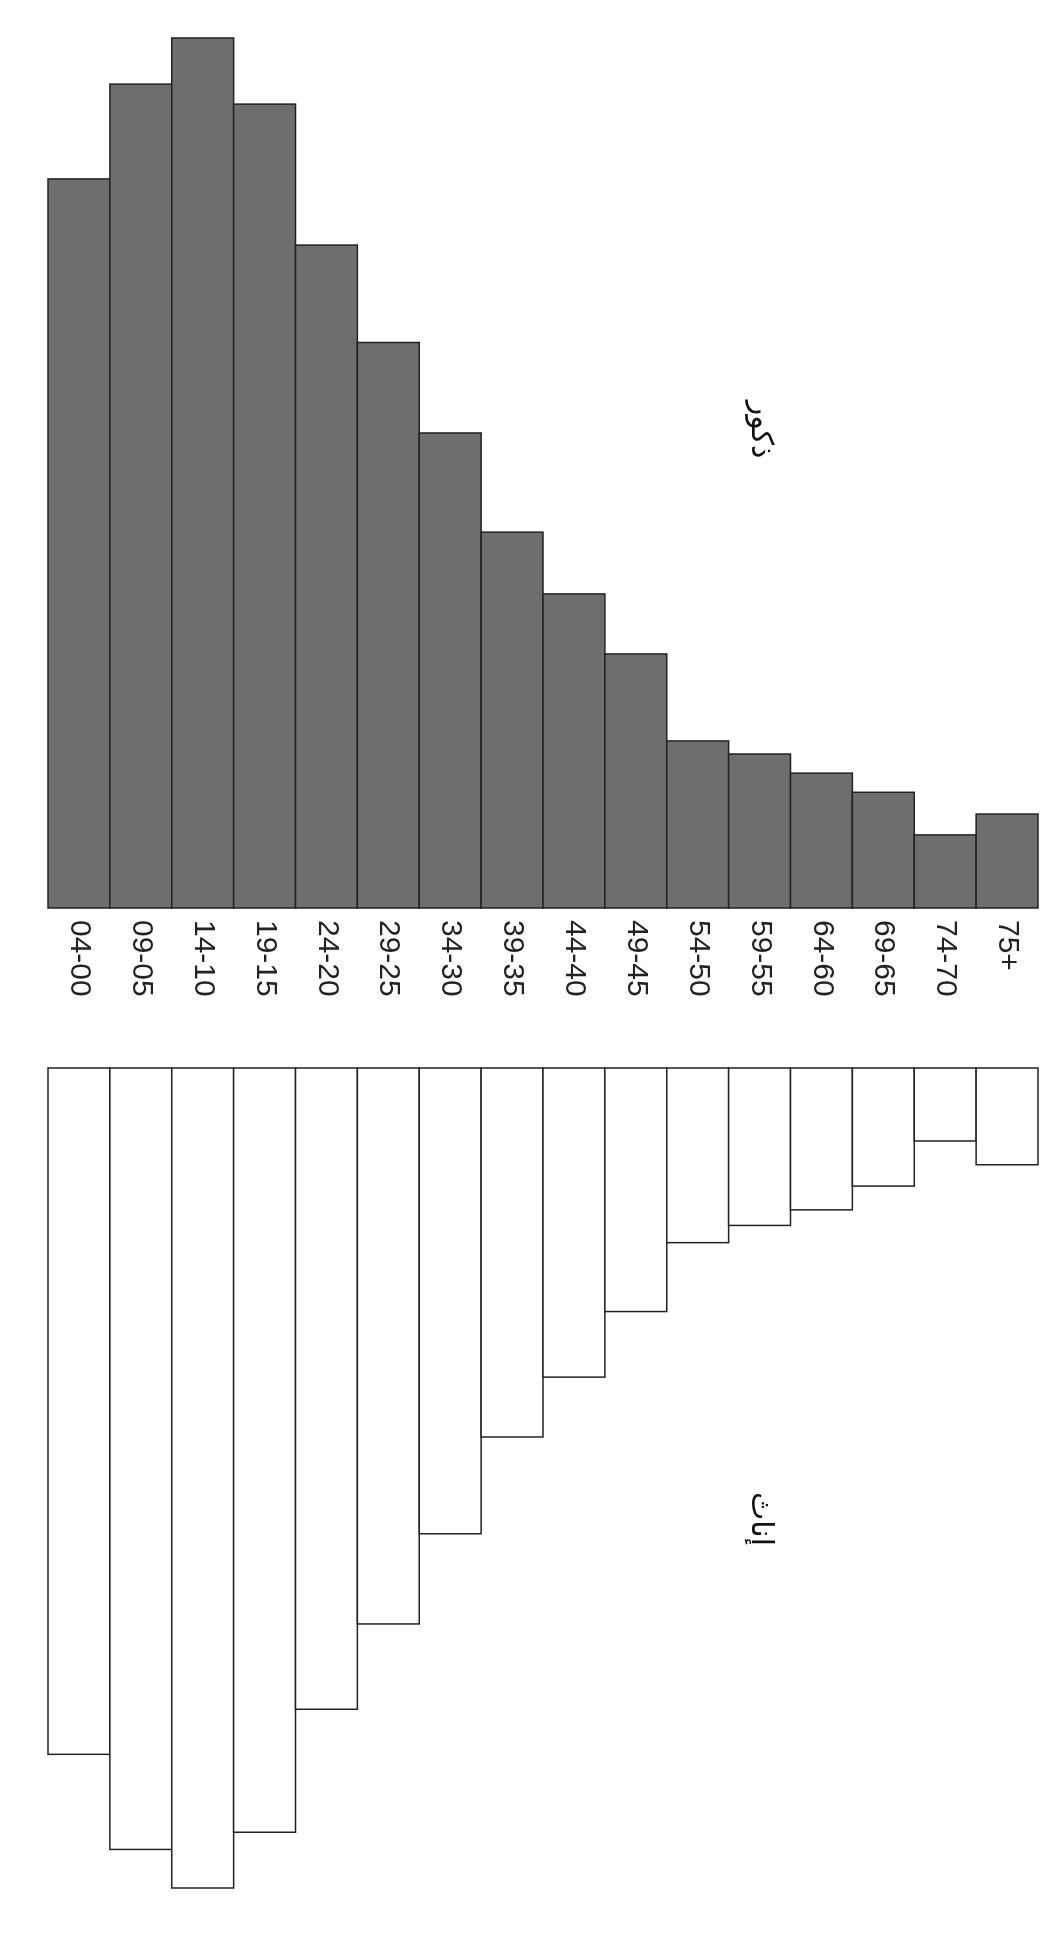 The height and width of the screenshot is (1948, 1063). Describe the element at coordinates (205, 958) in the screenshot. I see `x-tick-label: 14-10` at that location.